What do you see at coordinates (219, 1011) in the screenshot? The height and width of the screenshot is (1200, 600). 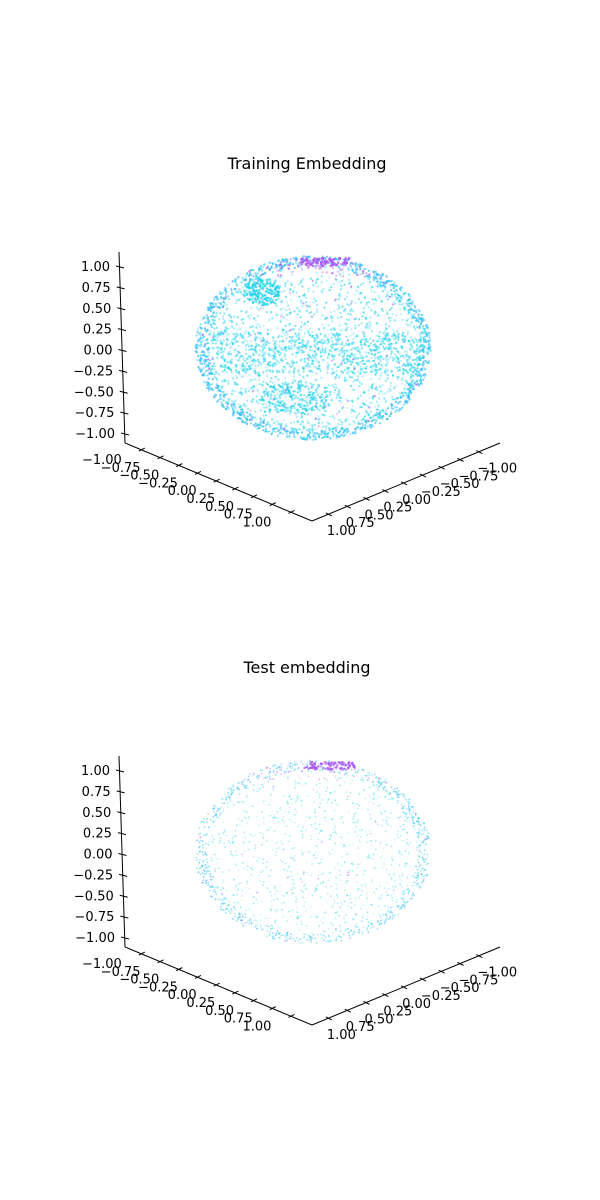 I see `x-tick-label: 0.50` at bounding box center [219, 1011].